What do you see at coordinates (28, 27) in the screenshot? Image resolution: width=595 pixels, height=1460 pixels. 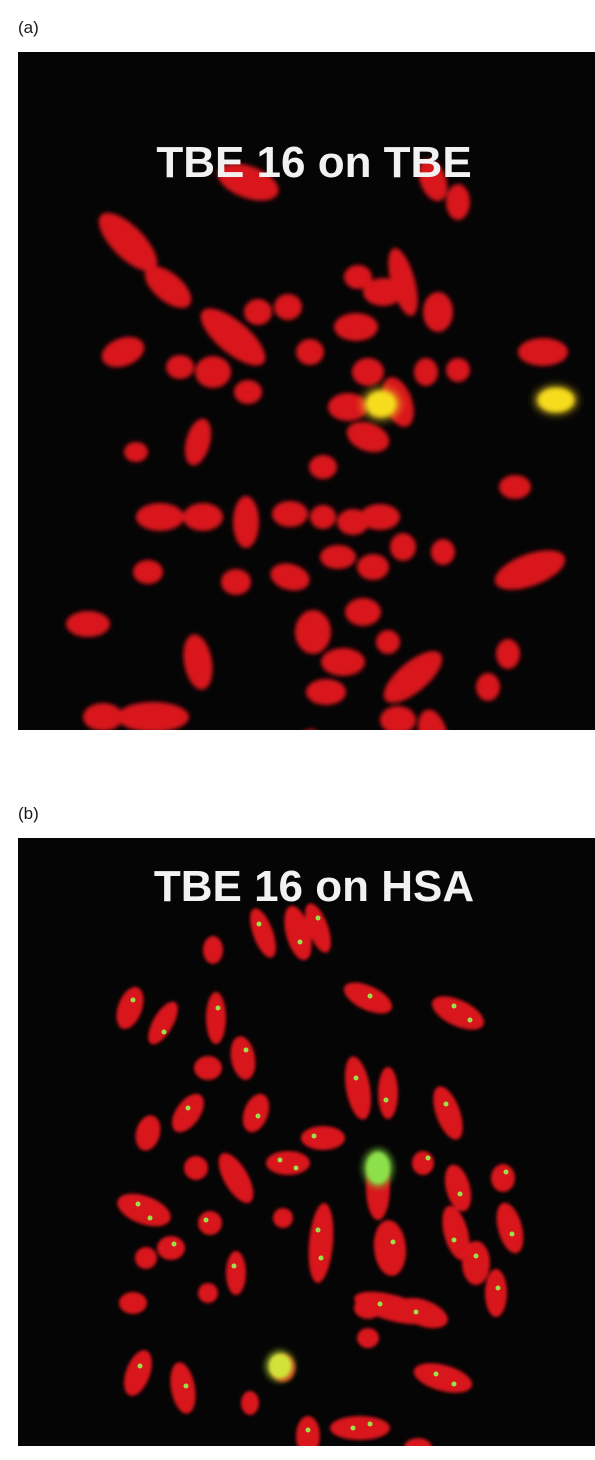 I see `panel-a-label: (a)` at bounding box center [28, 27].